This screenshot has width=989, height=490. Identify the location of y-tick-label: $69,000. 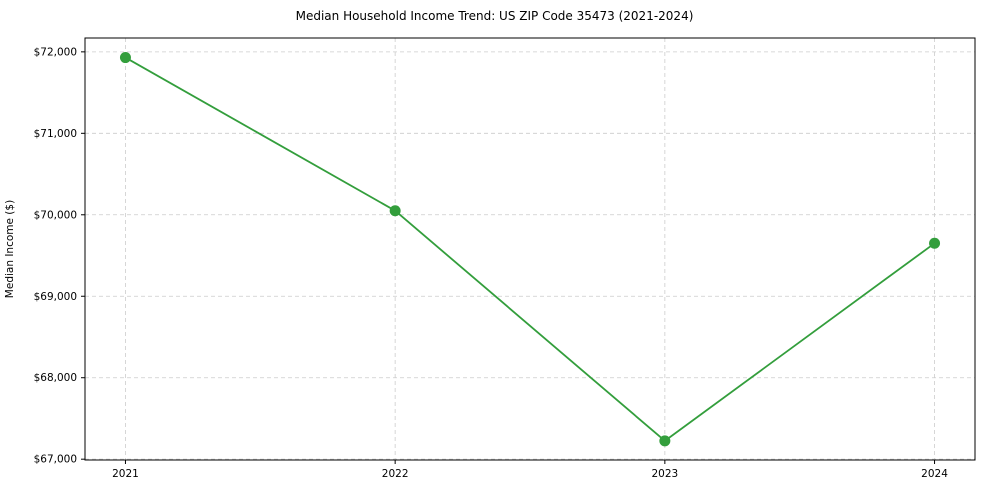
(55, 297).